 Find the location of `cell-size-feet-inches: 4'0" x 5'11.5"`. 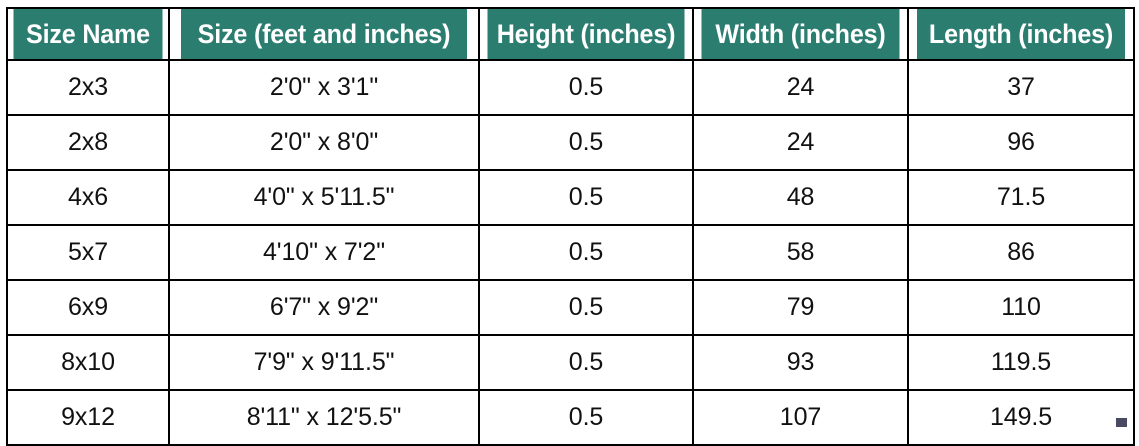

cell-size-feet-inches: 4'0" x 5'11.5" is located at coordinates (324, 197).